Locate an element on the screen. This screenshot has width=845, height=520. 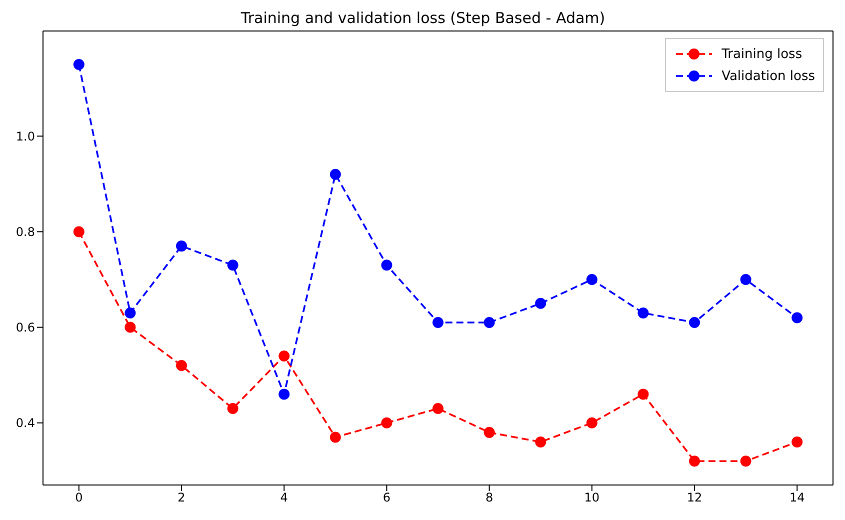
x-tick-label: 14 is located at coordinates (797, 497).